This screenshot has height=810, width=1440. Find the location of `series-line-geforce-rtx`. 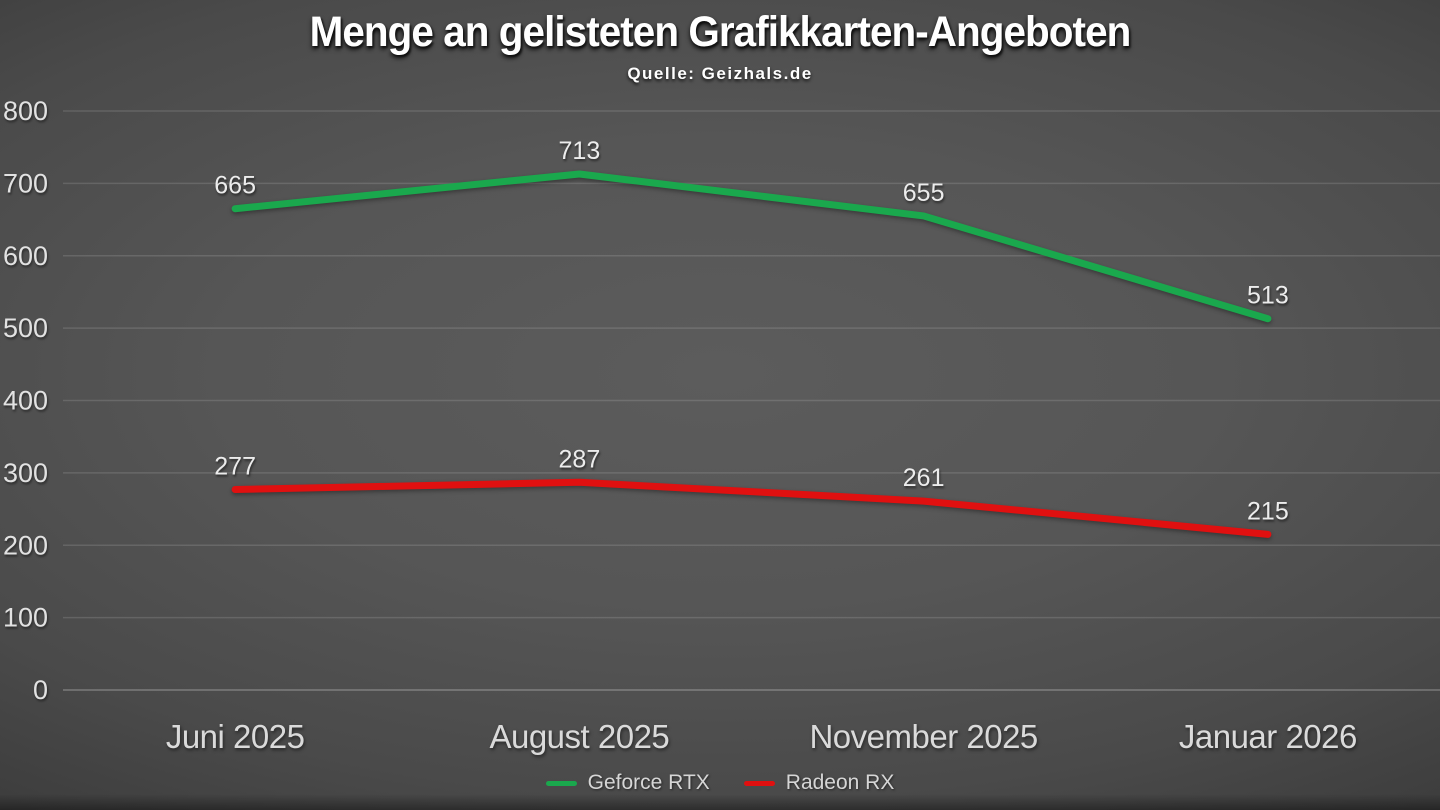

series-line-geforce-rtx is located at coordinates (751, 246).